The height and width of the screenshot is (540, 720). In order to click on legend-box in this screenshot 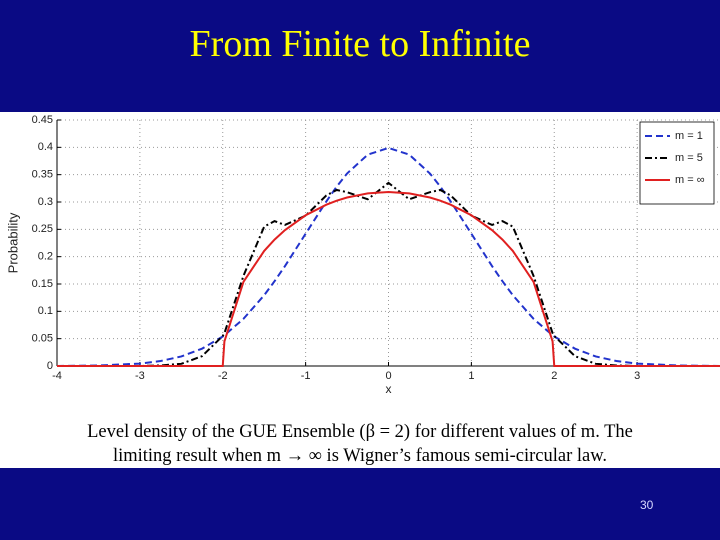, I will do `click(677, 163)`.